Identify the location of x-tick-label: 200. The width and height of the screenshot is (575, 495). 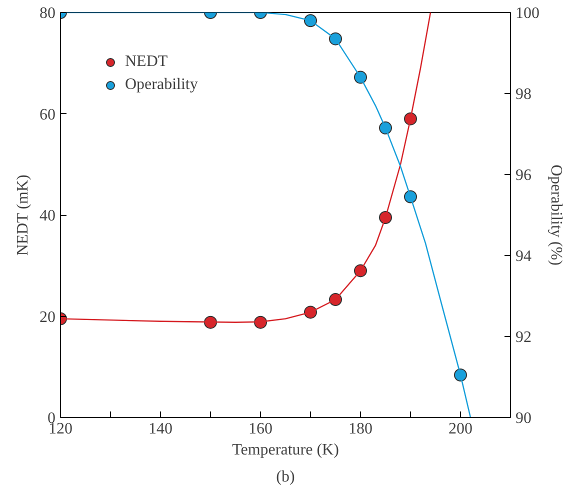
(460, 429).